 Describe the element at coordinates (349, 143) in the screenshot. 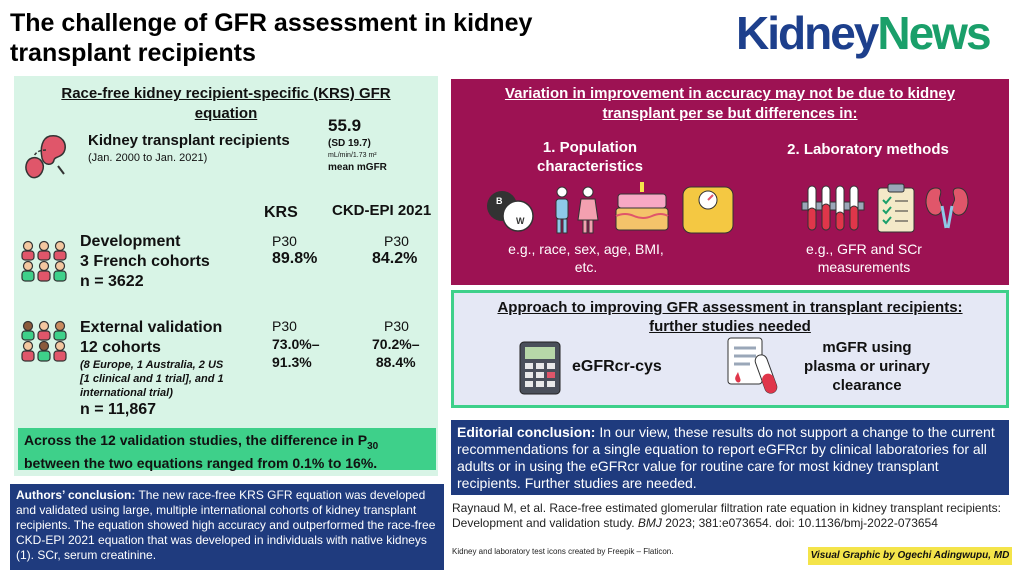

I see `mgfr-sd: (SD 19.7)` at that location.